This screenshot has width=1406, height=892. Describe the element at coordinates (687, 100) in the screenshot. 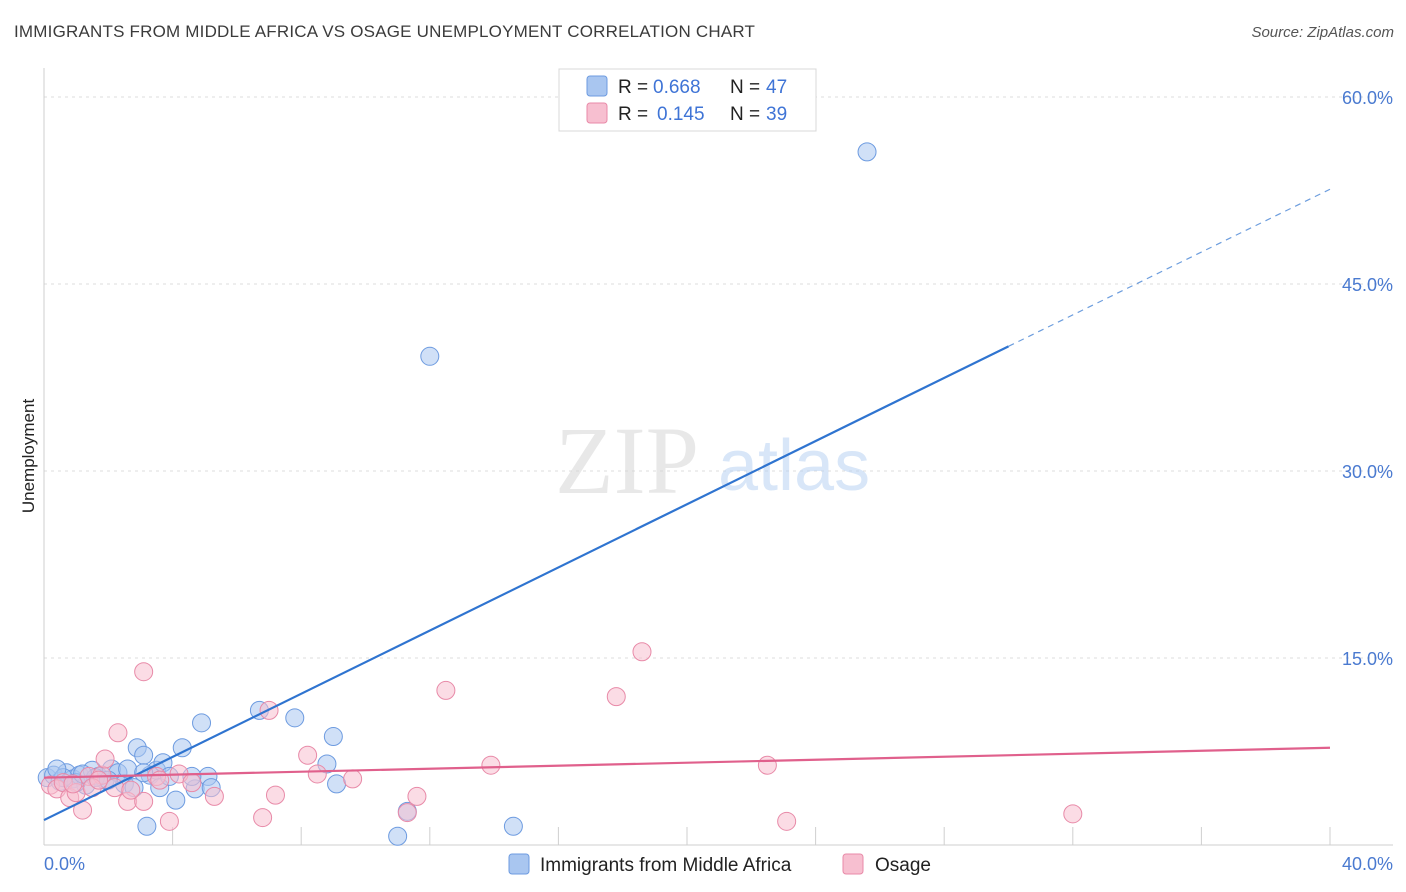

I see `legend: R = 0.668 N = 47 R = 0.145 N = 39` at that location.